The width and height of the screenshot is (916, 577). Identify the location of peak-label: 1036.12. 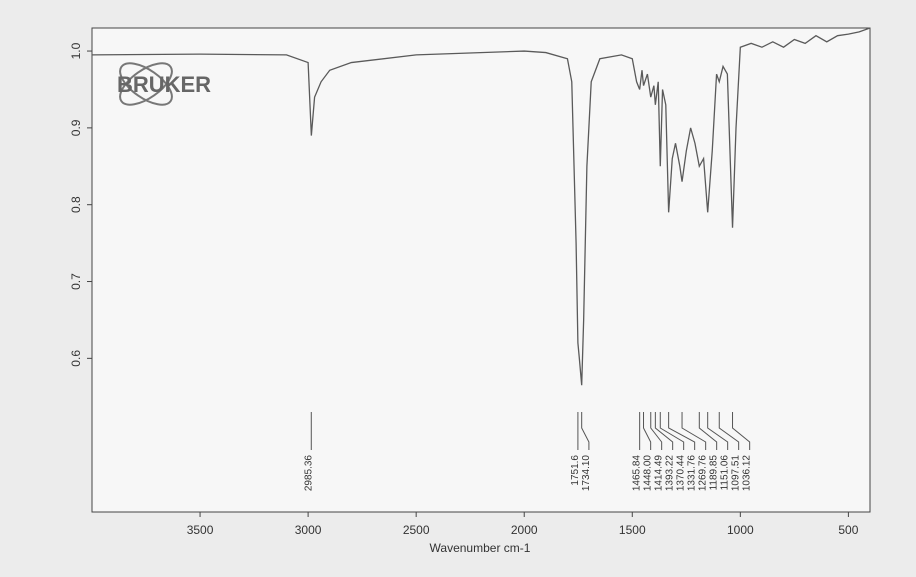
(747, 473).